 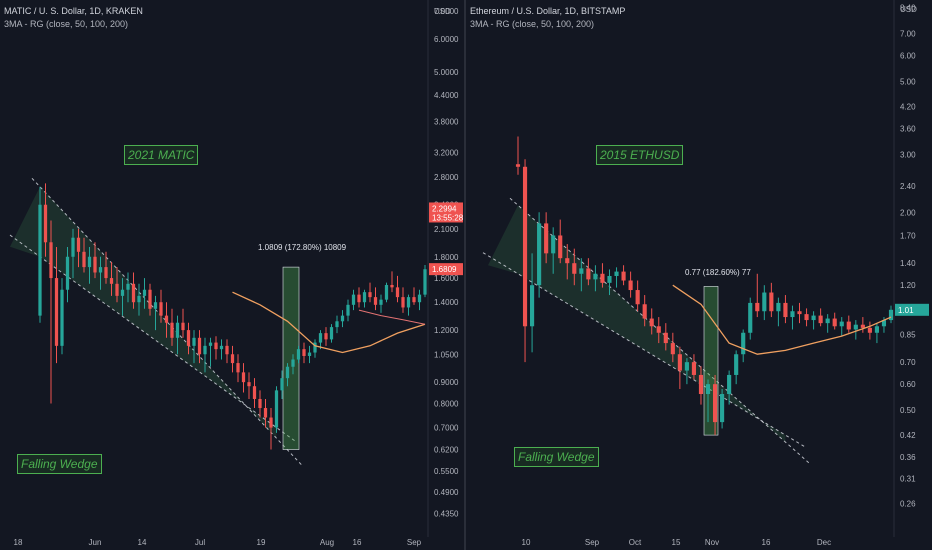 I want to click on time-tick-label: Dec, so click(x=824, y=542).